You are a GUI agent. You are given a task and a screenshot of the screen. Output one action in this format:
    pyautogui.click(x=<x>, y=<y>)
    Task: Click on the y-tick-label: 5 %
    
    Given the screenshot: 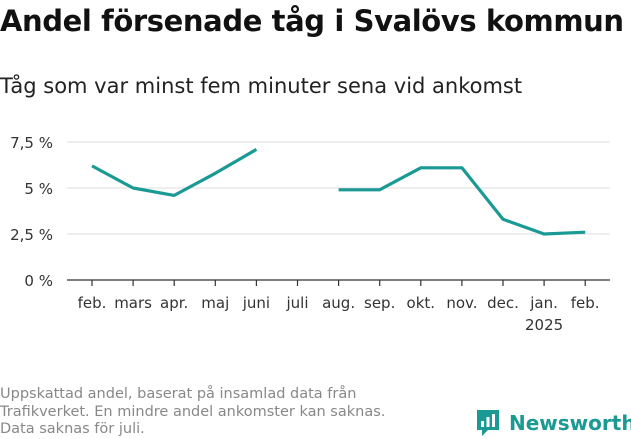 What is the action you would take?
    pyautogui.click(x=38, y=189)
    